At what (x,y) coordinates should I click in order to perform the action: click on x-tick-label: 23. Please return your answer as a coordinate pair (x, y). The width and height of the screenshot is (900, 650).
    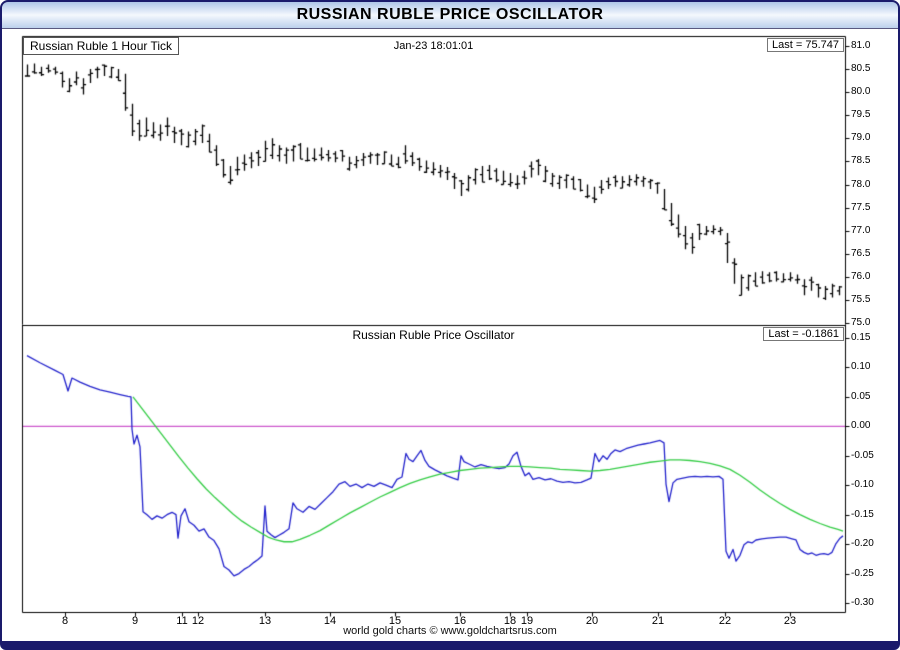
    Looking at the image, I should click on (790, 621).